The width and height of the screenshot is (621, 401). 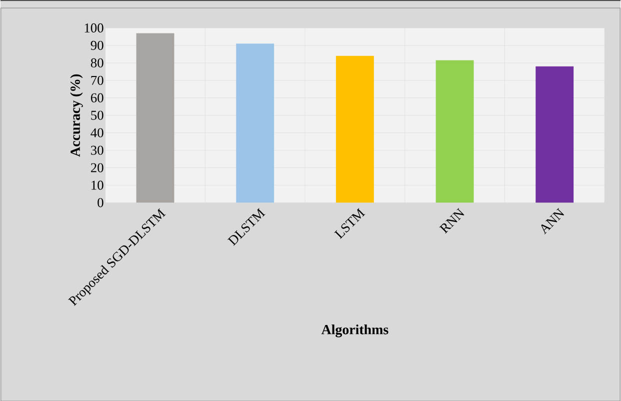 I want to click on y-tick-label: 50, so click(x=97, y=115).